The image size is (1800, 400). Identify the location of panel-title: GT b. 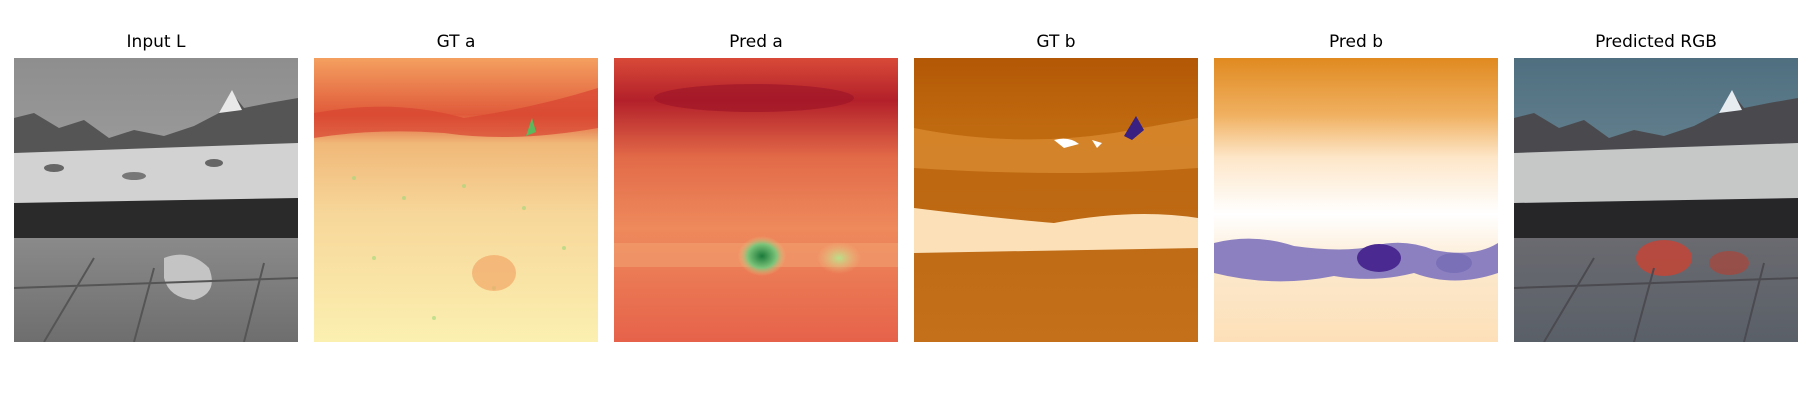
(1056, 42).